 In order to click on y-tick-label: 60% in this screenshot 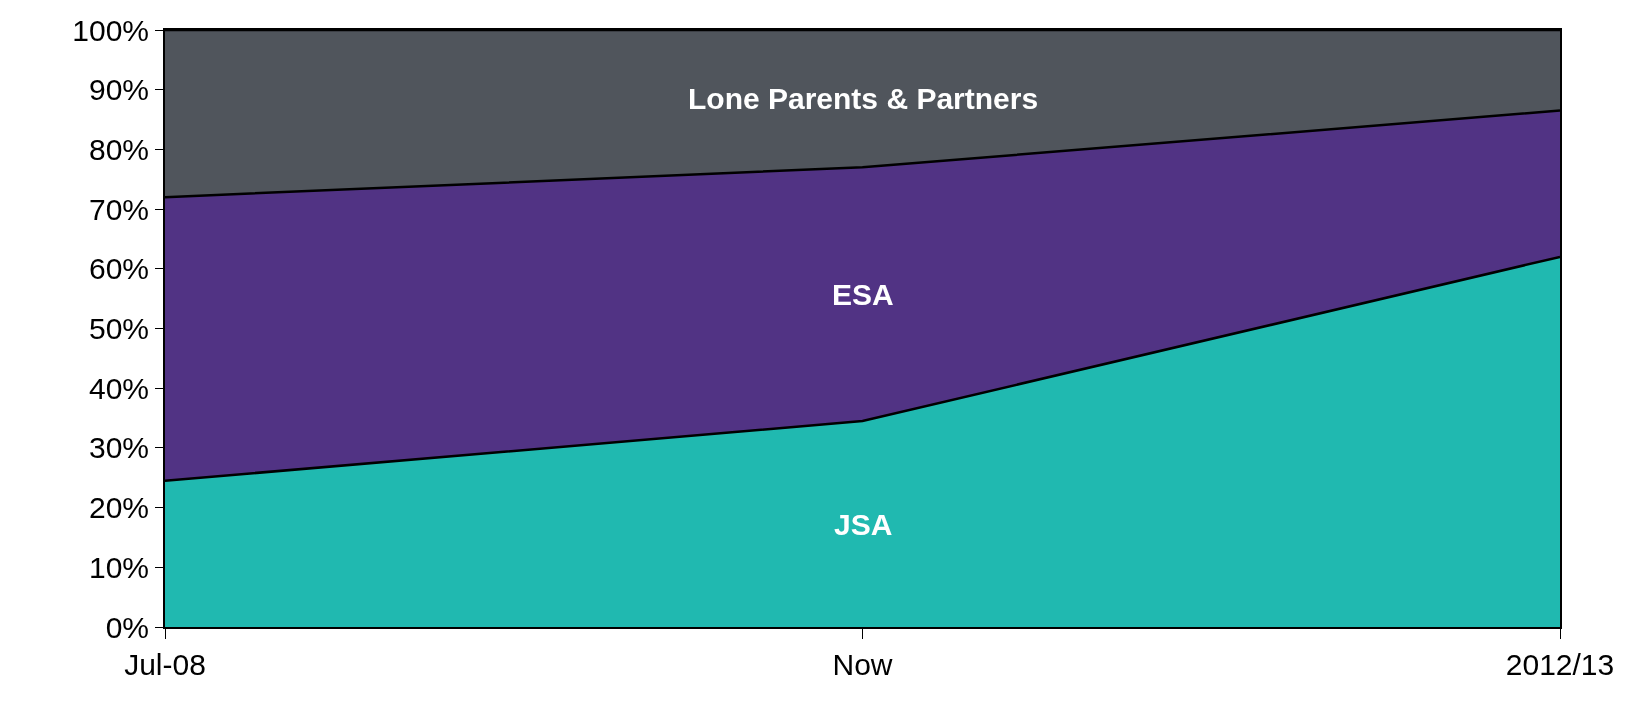, I will do `click(118, 269)`.